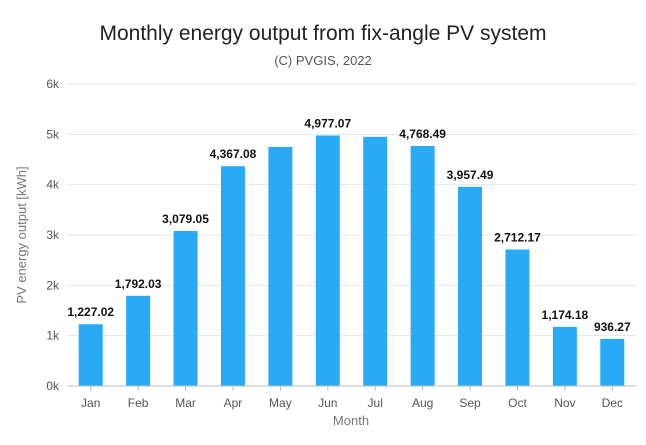  Describe the element at coordinates (351, 420) in the screenshot. I see `x-axis-title: Month` at that location.